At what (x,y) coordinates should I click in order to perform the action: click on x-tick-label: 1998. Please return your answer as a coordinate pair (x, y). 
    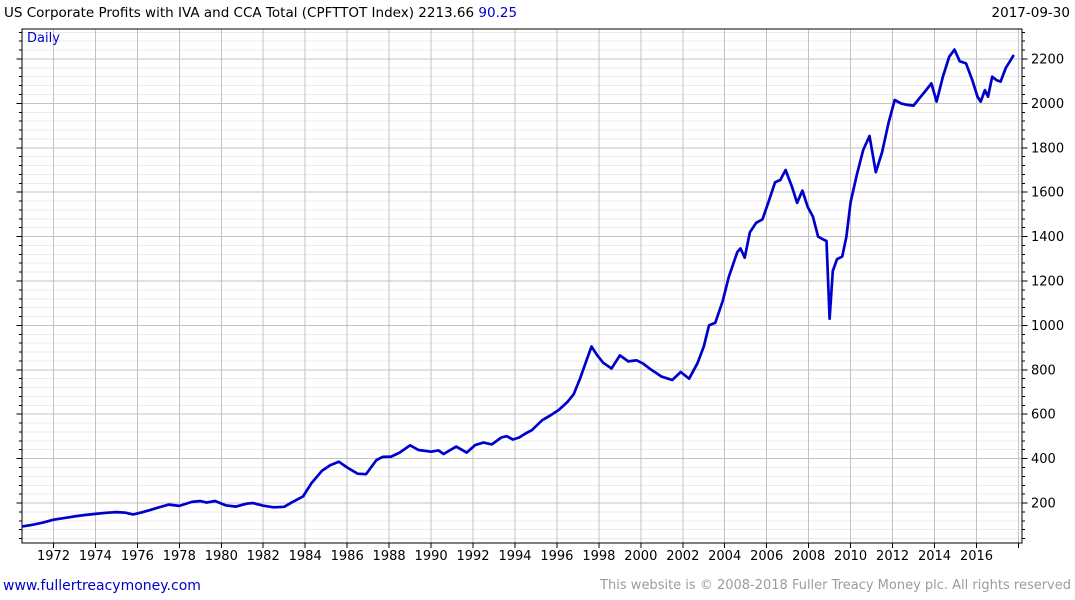
    Looking at the image, I should click on (598, 556).